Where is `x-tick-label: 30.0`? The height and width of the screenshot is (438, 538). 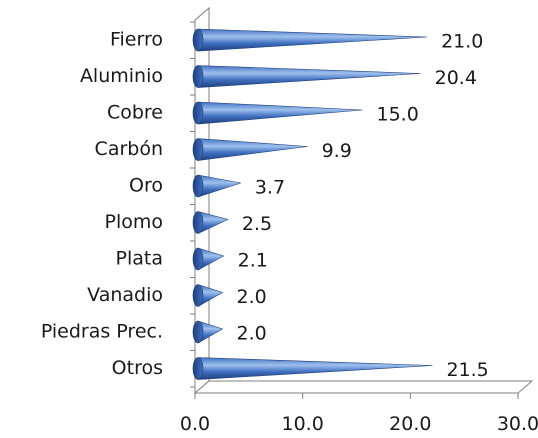
x-tick-label: 30.0 is located at coordinates (517, 424).